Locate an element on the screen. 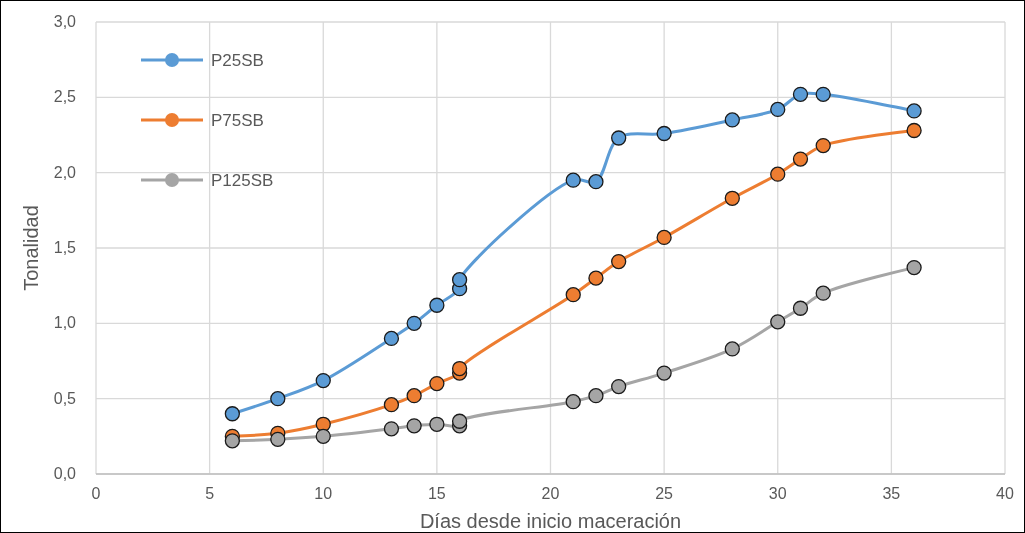 This screenshot has height=533, width=1025. x-tick-label: 20 is located at coordinates (550, 493).